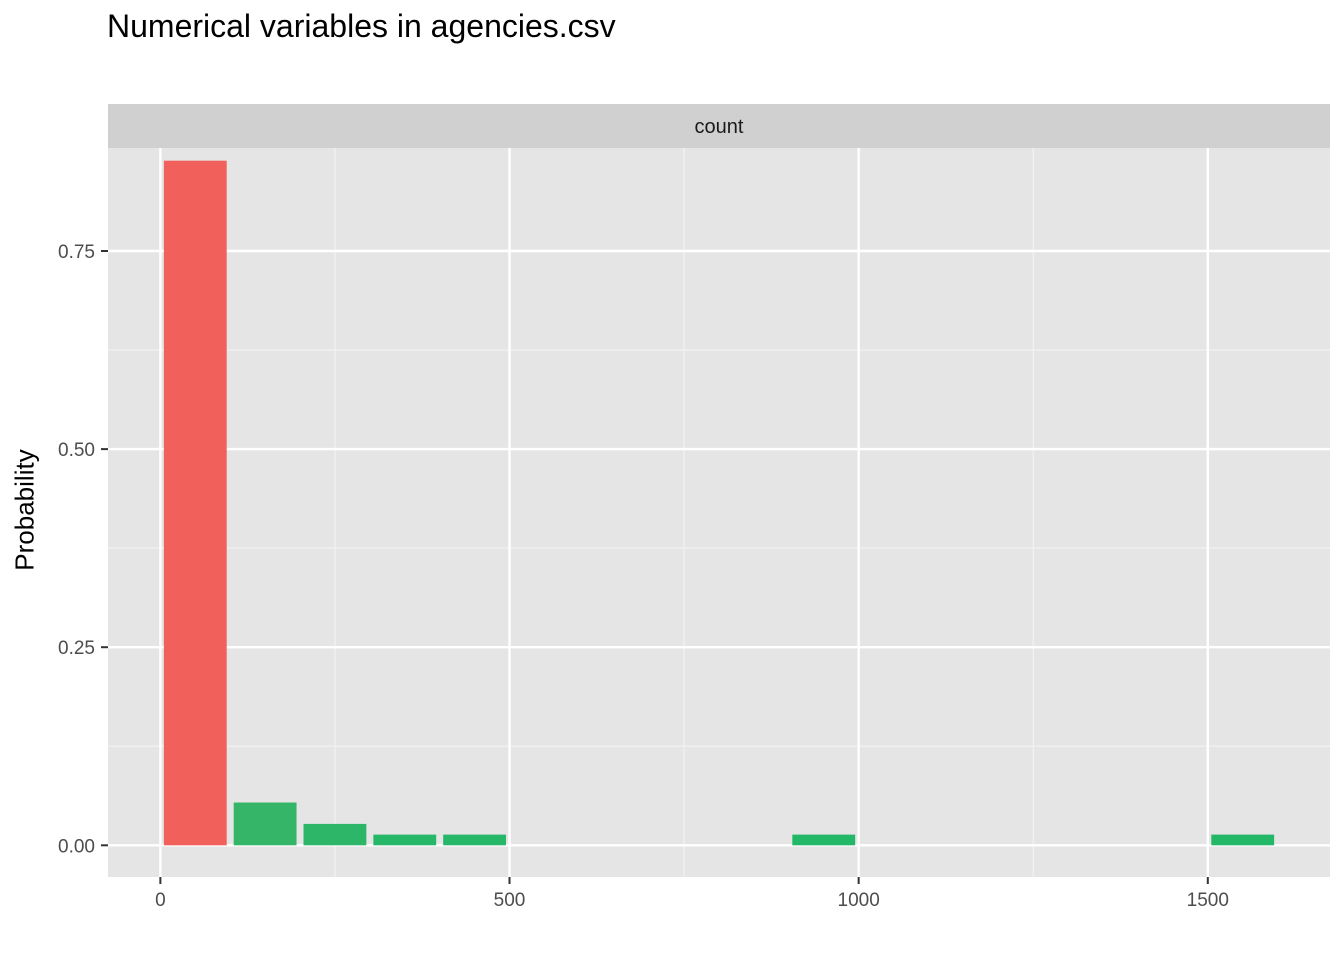  What do you see at coordinates (1208, 900) in the screenshot?
I see `x-tick-label: 1500` at bounding box center [1208, 900].